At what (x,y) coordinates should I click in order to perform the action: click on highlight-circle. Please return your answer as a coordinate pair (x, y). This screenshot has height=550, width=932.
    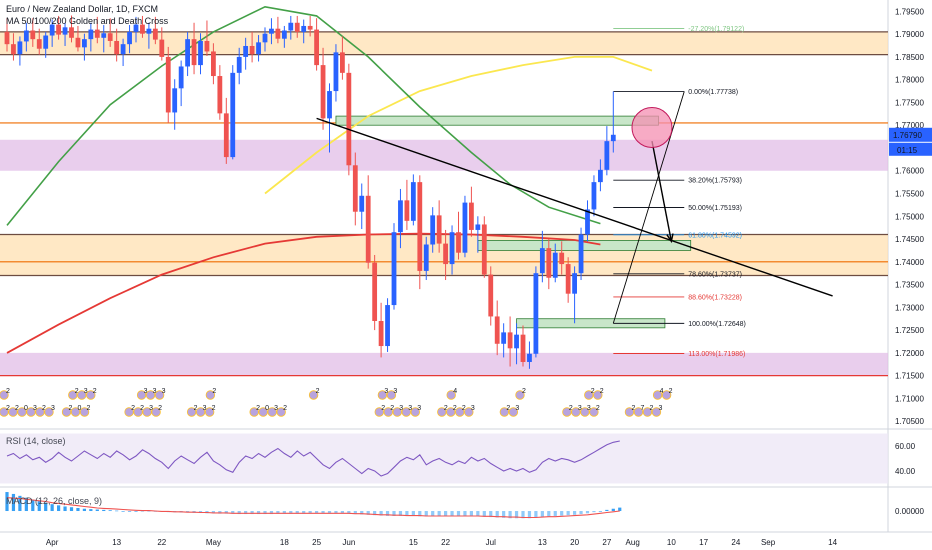
    Looking at the image, I should click on (652, 127).